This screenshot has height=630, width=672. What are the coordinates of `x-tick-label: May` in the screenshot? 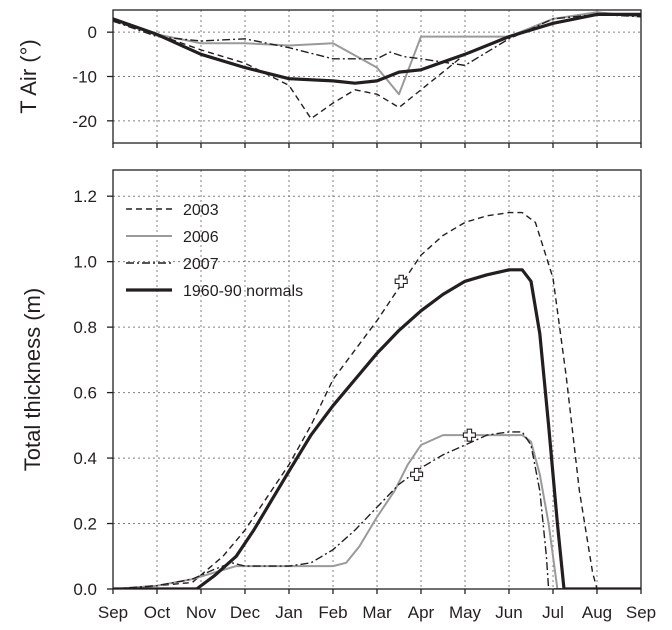 It's located at (465, 612).